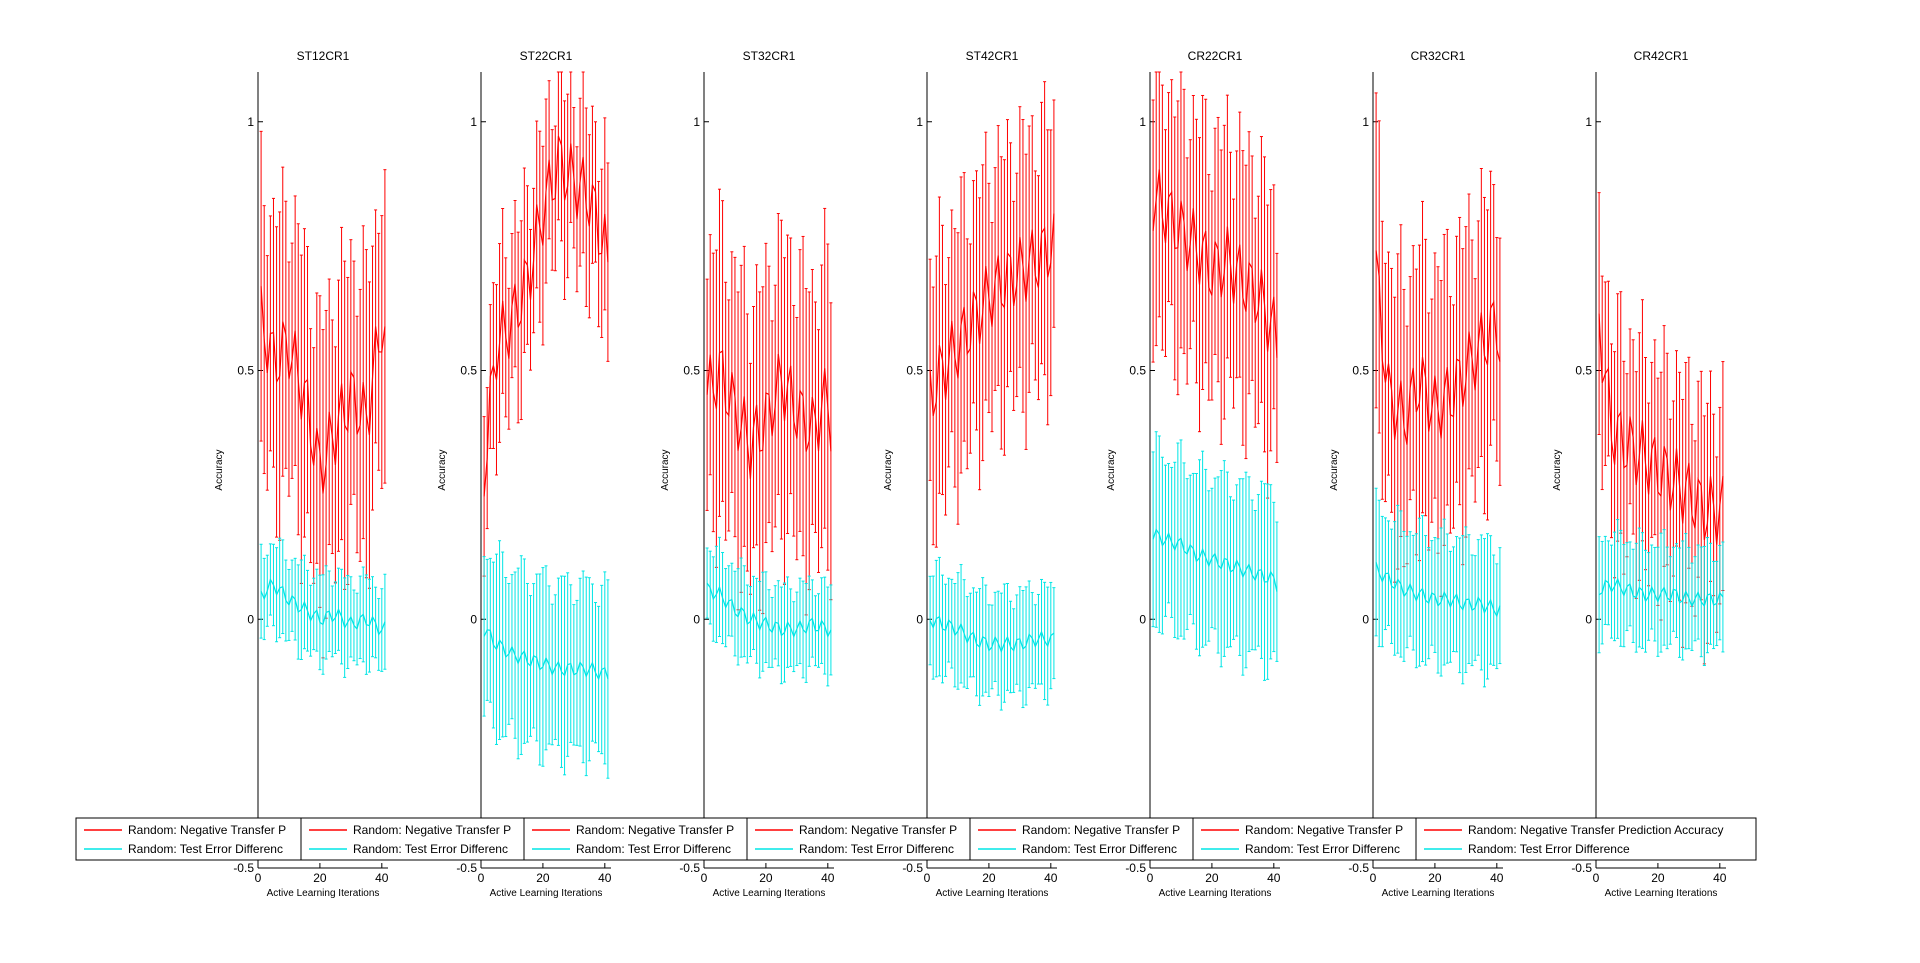  Describe the element at coordinates (992, 56) in the screenshot. I see `chart-title: ST42CR1` at that location.